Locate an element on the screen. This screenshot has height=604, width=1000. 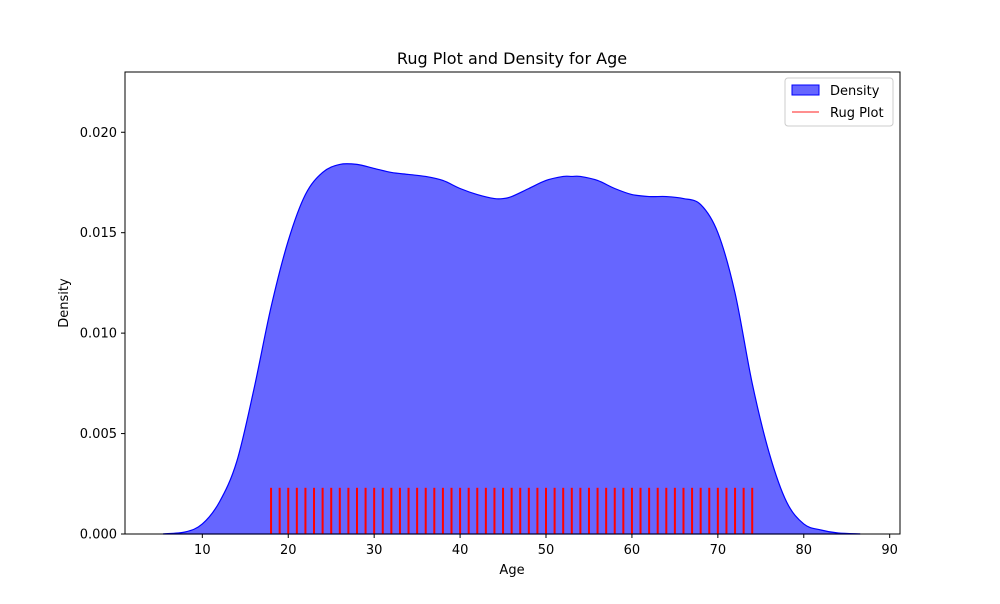
legend-density-label: Density is located at coordinates (855, 91).